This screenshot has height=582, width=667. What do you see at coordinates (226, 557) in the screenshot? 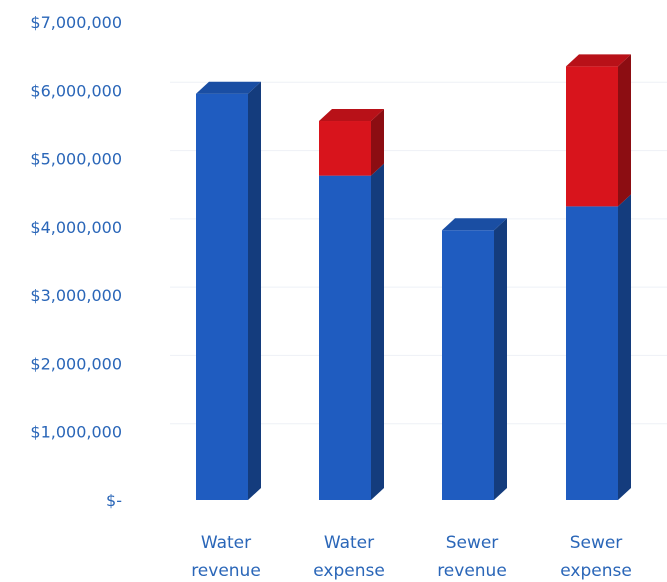
I see `x-category-label: Water revenue` at bounding box center [226, 557].